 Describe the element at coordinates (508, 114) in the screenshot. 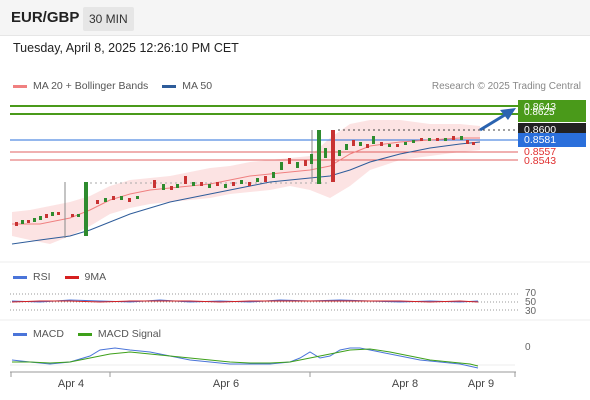

I see `forecast-arrow-icon` at that location.